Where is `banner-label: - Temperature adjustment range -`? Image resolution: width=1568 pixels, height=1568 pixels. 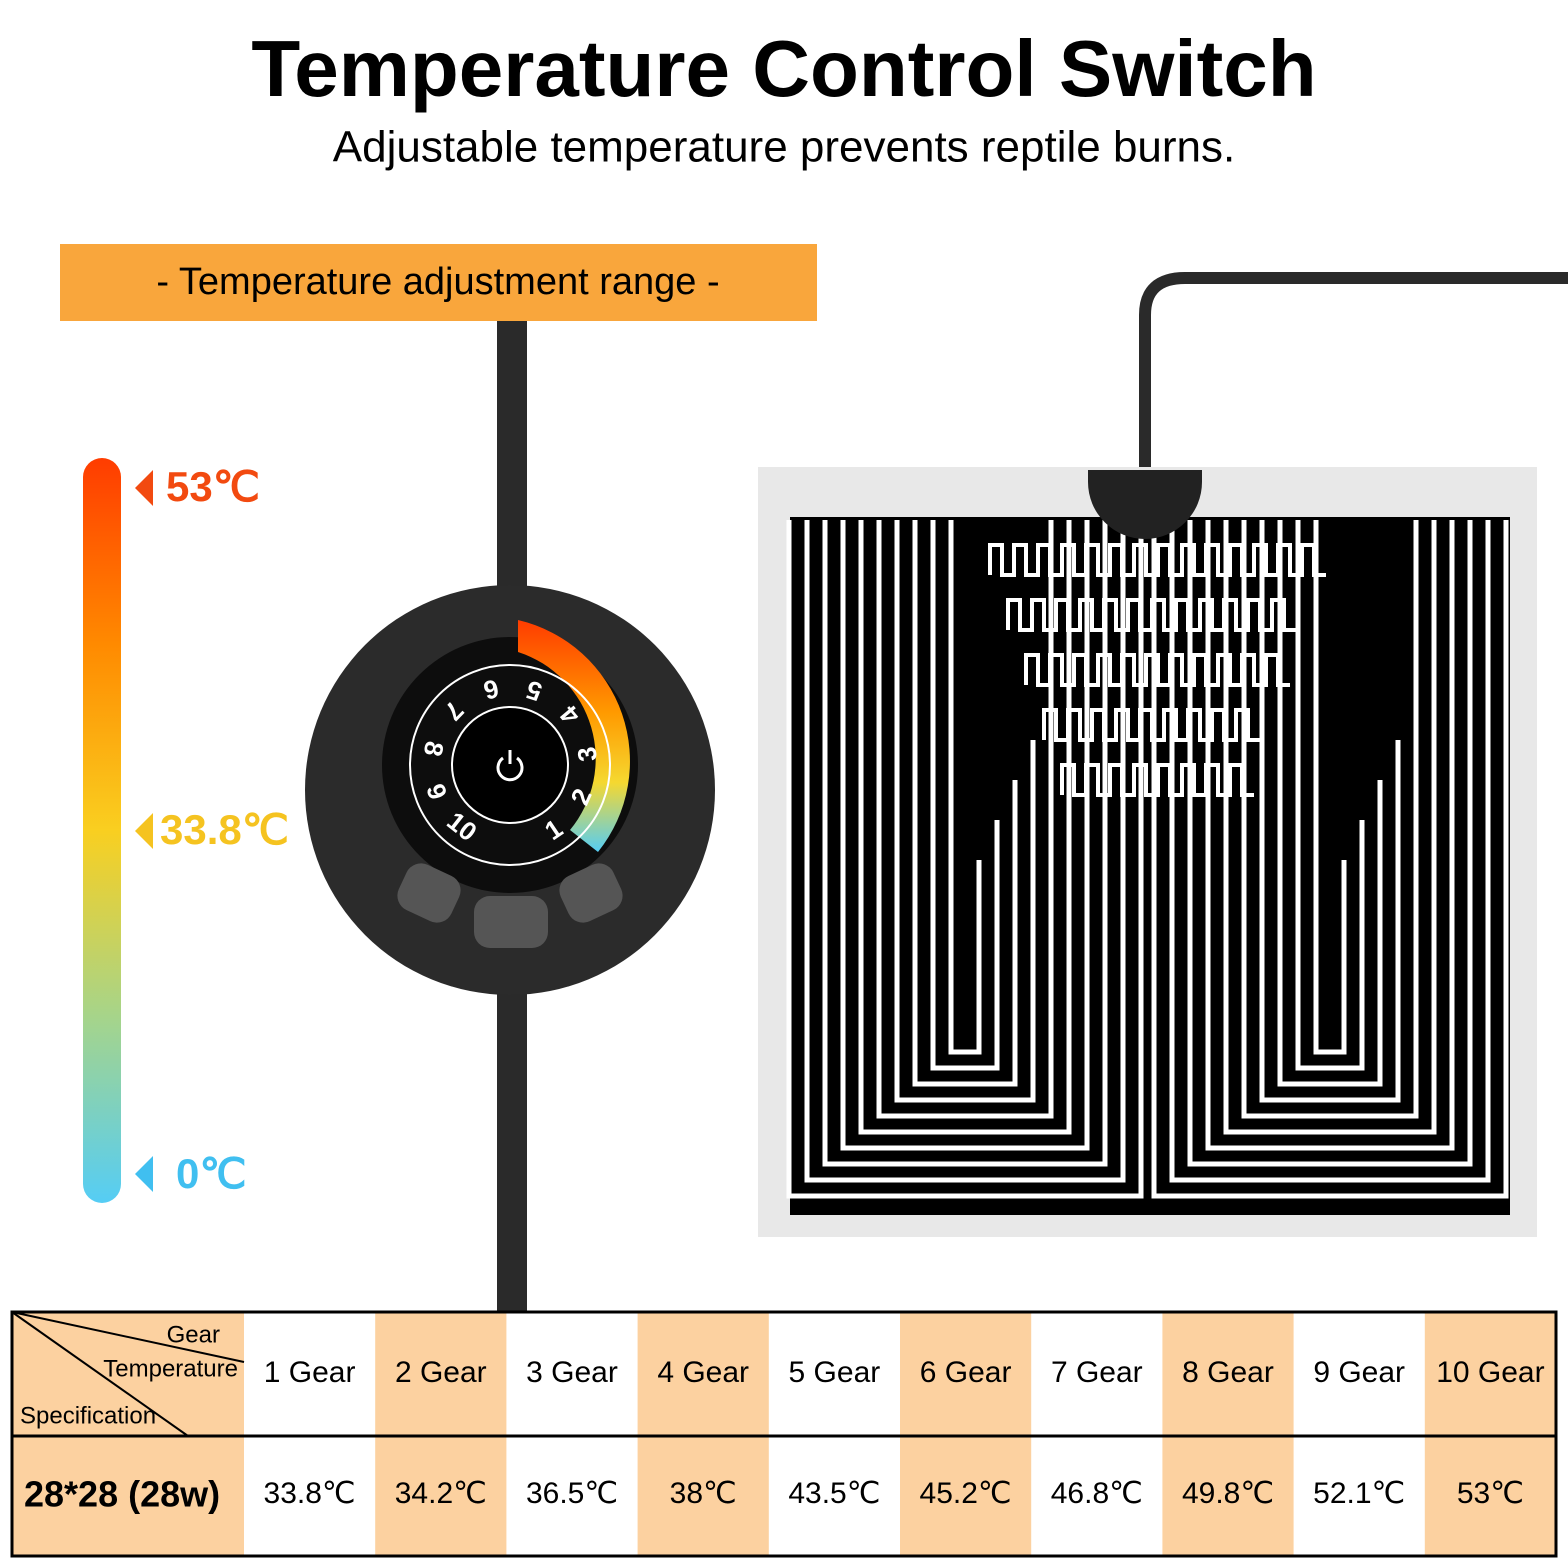
banner-label: - Temperature adjustment range - is located at coordinates (437, 282).